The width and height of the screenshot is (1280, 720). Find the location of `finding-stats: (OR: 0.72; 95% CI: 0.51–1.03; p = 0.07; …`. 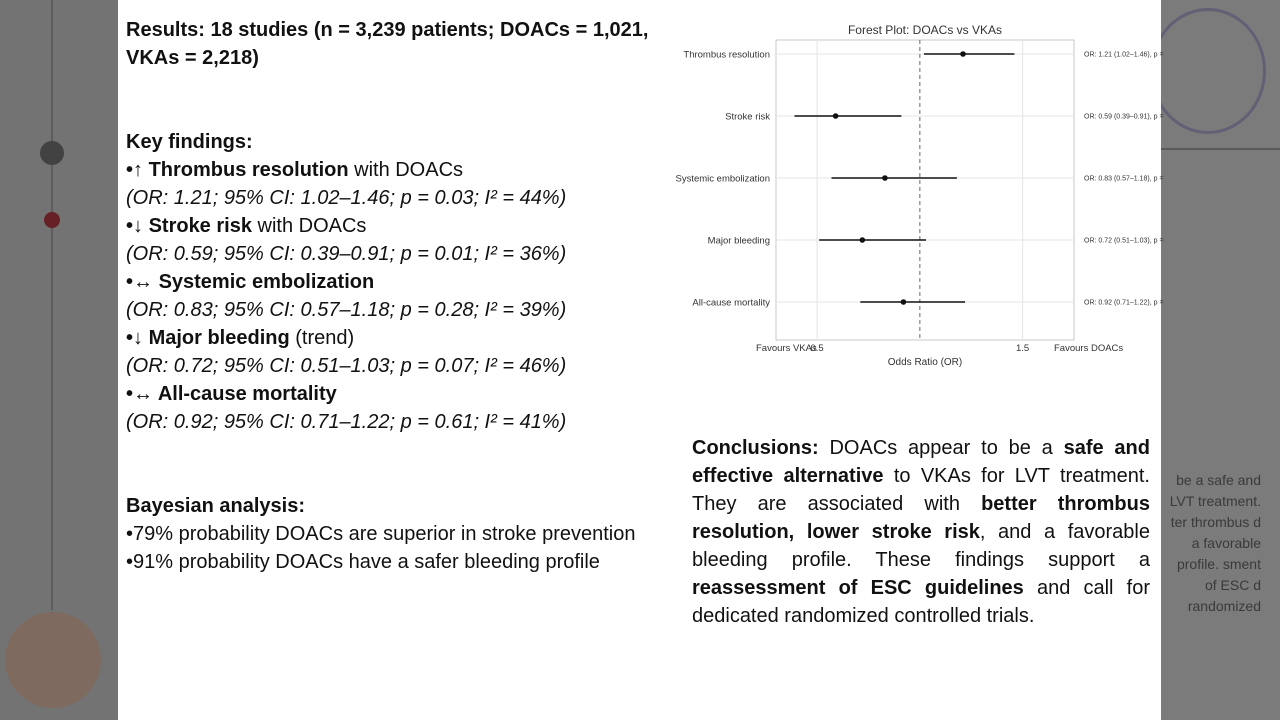

finding-stats: (OR: 0.72; 95% CI: 0.51–1.03; p = 0.07; … is located at coordinates (346, 366).